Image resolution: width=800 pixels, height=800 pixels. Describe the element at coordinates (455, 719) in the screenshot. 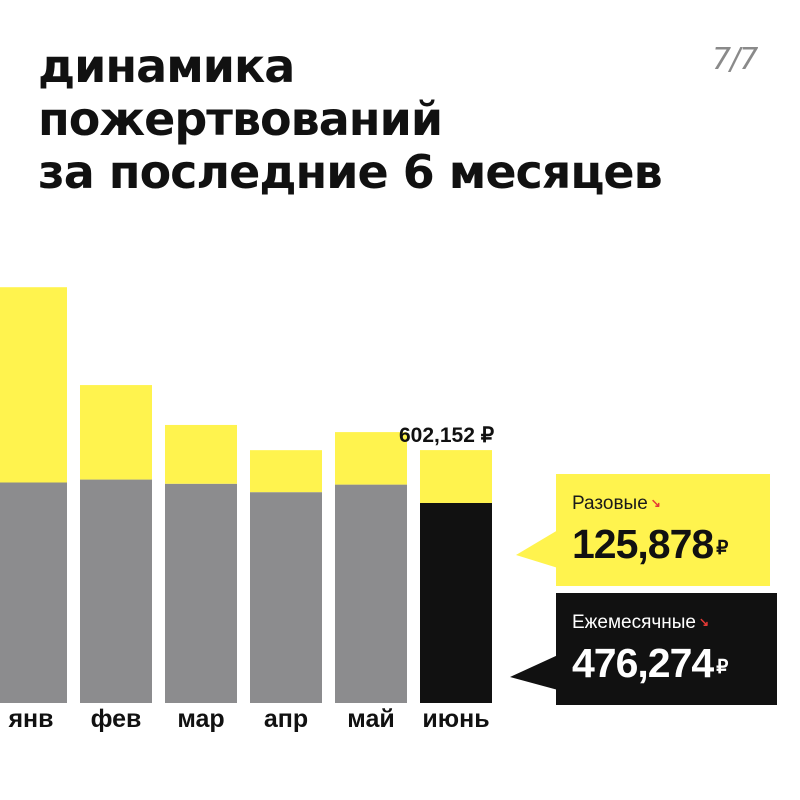

I see `month-label-5: июнь` at that location.